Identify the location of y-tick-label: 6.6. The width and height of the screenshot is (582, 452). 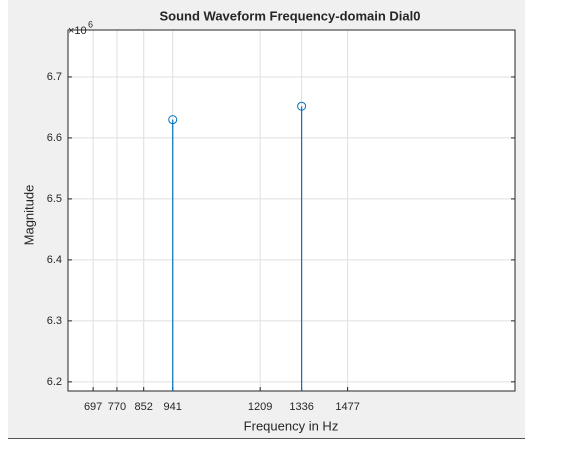
(54, 138).